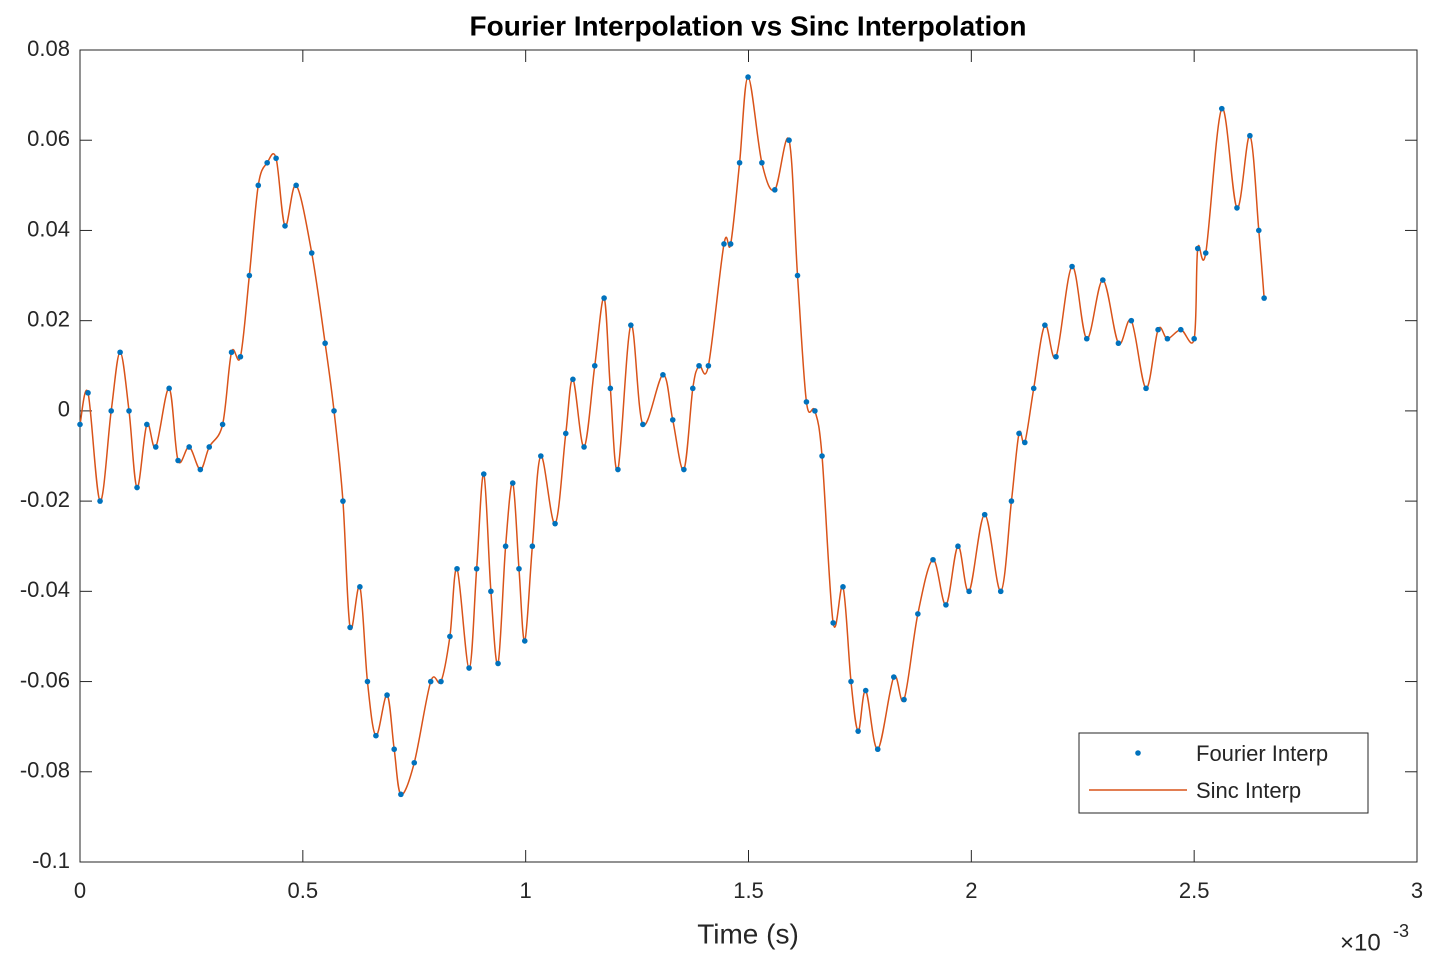 The image size is (1440, 960). I want to click on x-tick-label: 1.5, so click(748, 890).